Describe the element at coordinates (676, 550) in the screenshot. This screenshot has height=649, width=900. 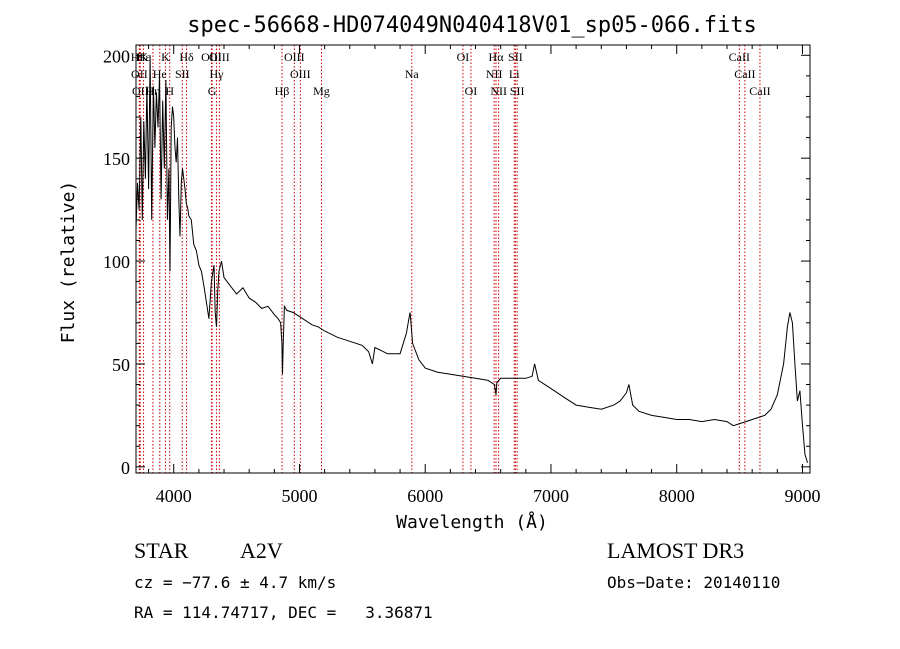
I see `survey-name: LAMOST DR3` at that location.